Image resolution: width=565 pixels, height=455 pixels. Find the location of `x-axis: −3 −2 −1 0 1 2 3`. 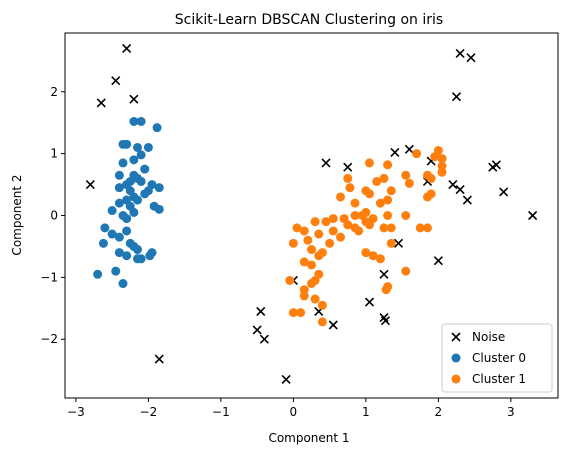

x-axis: −3 −2 −1 0 1 2 3 is located at coordinates (291, 408).